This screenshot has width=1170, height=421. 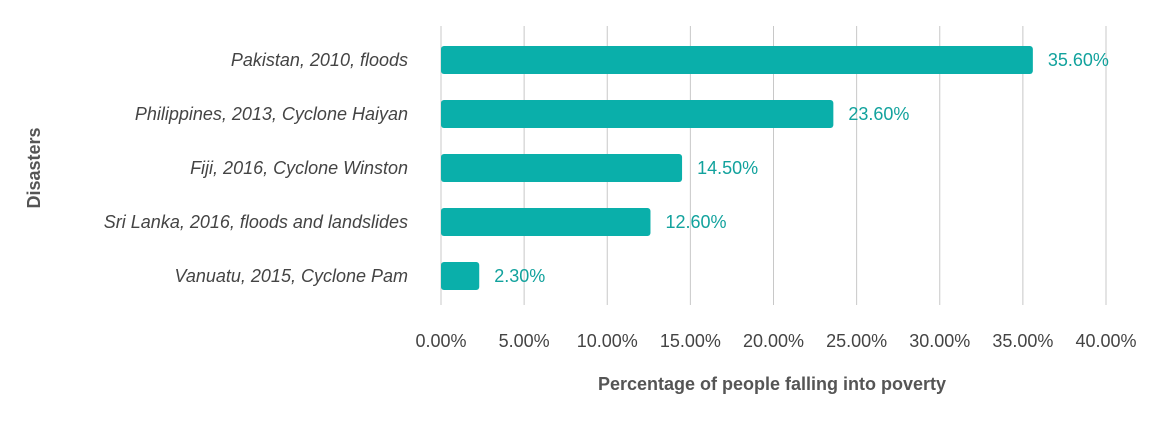 What do you see at coordinates (856, 341) in the screenshot?
I see `x-tick-label: 25.00%` at bounding box center [856, 341].